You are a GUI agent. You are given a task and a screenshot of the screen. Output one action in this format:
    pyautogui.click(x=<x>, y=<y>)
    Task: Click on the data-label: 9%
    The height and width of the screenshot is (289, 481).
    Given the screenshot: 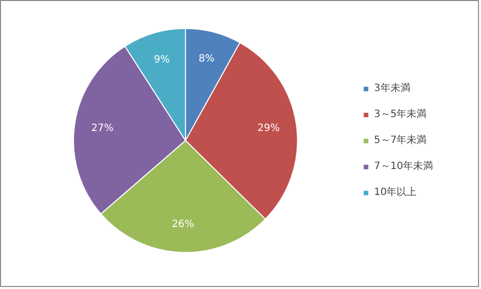 What is the action you would take?
    pyautogui.click(x=162, y=60)
    